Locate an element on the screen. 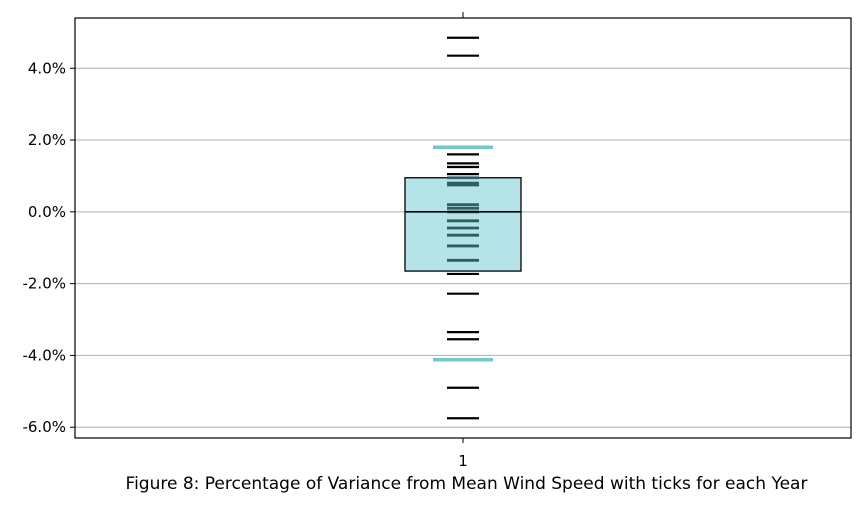  box-iqr is located at coordinates (463, 224).